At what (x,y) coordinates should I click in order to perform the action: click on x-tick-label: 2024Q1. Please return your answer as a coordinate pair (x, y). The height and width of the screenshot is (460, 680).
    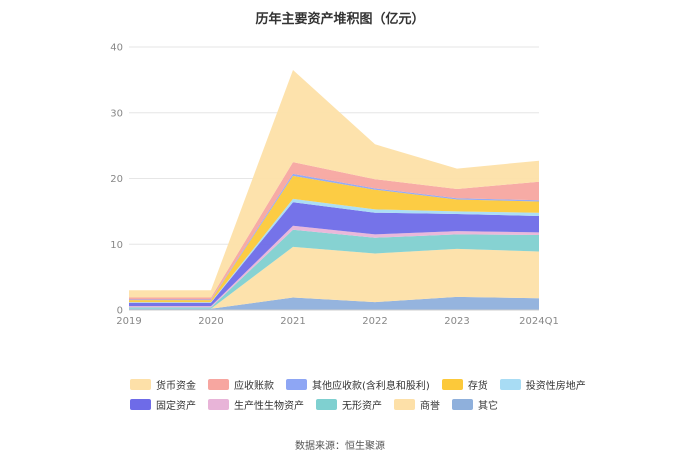
    Looking at the image, I should click on (539, 321).